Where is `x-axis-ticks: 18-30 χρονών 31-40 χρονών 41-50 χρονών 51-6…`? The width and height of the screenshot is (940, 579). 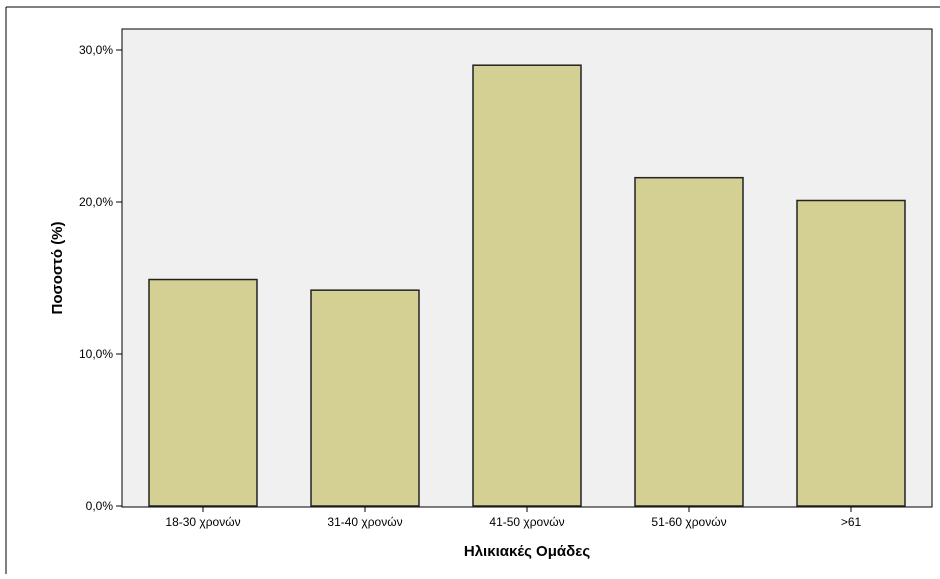
x-axis-ticks: 18-30 χρονών 31-40 χρονών 41-50 χρονών 51-6… is located at coordinates (513, 518).